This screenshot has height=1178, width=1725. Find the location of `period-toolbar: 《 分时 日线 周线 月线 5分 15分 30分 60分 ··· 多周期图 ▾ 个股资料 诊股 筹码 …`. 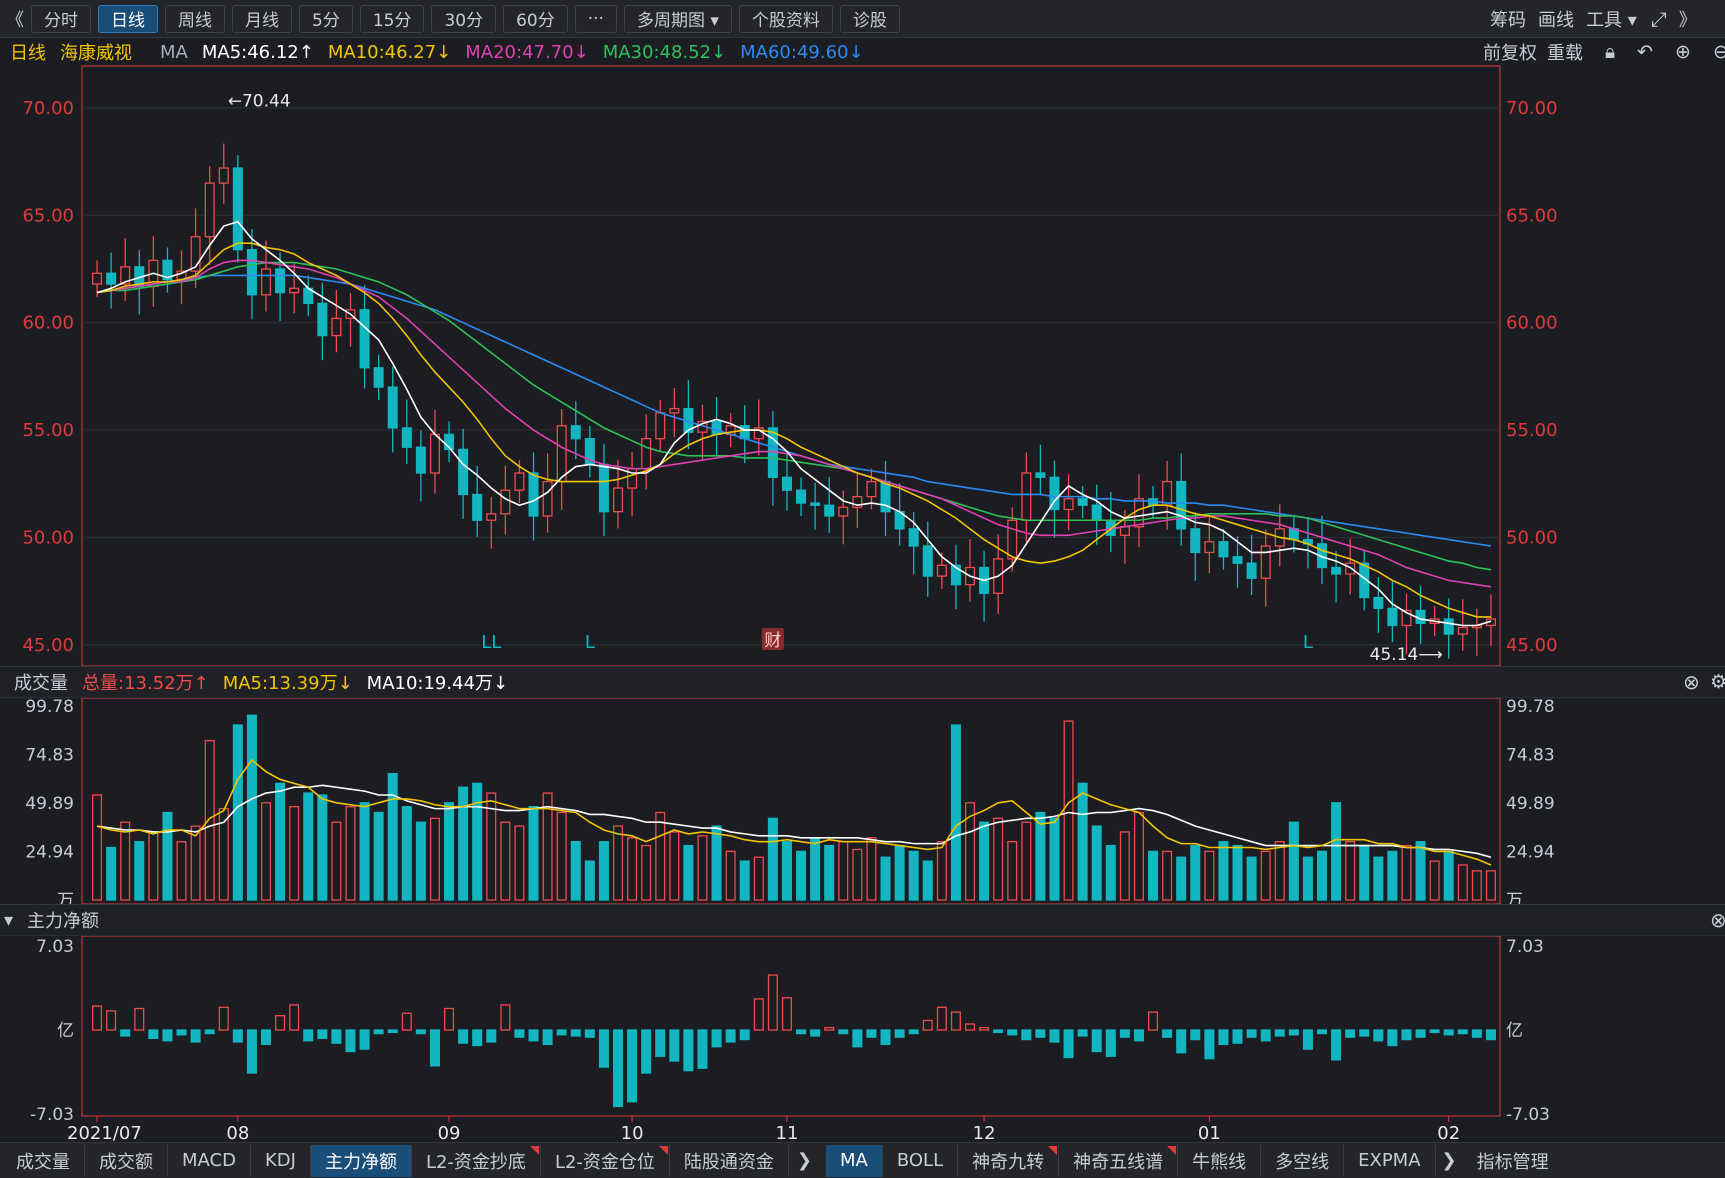

period-toolbar: 《 分时 日线 周线 月线 5分 15分 30分 60分 ··· 多周期图 ▾ 个股资料 诊股 筹码 … is located at coordinates (862, 19).